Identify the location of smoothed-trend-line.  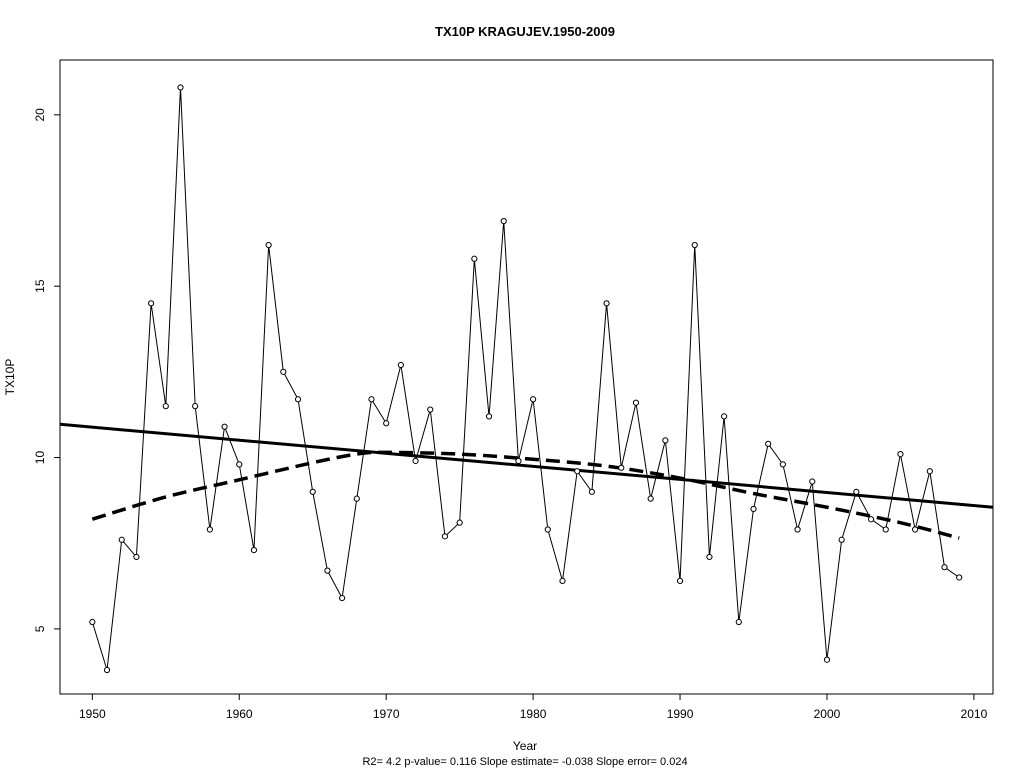
(525, 495).